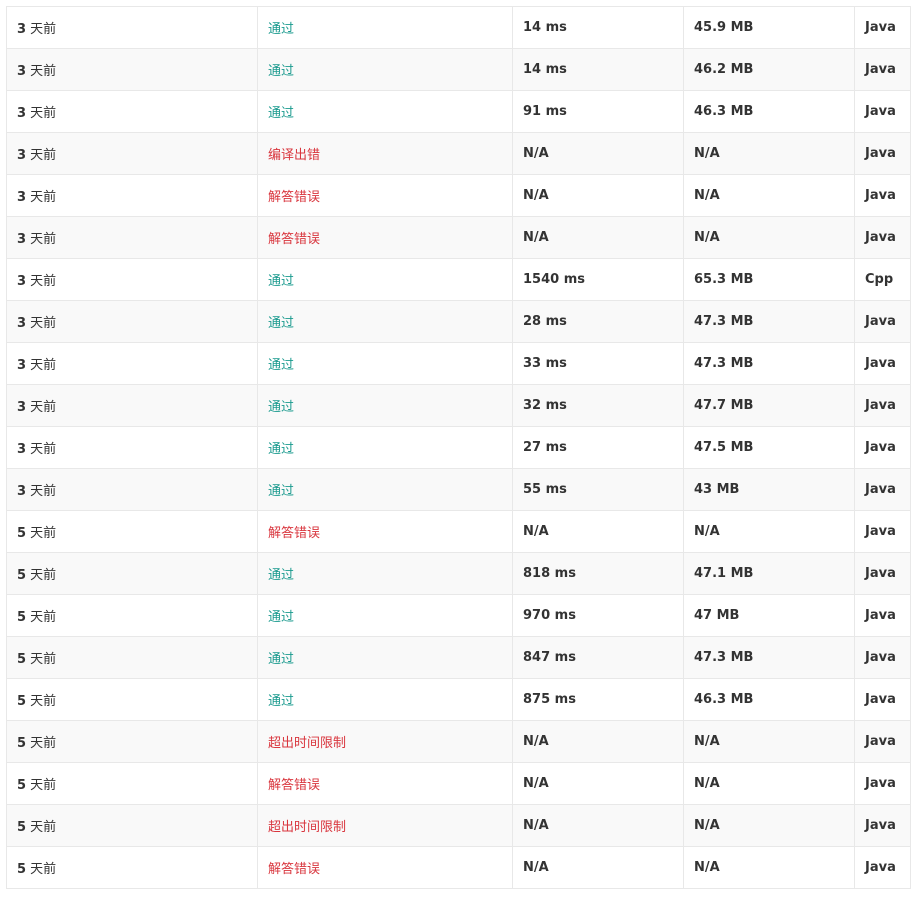 The height and width of the screenshot is (909, 924). I want to click on submission-row: 3 天前 通过 32 ms 47.7 MB Java, so click(458, 405).